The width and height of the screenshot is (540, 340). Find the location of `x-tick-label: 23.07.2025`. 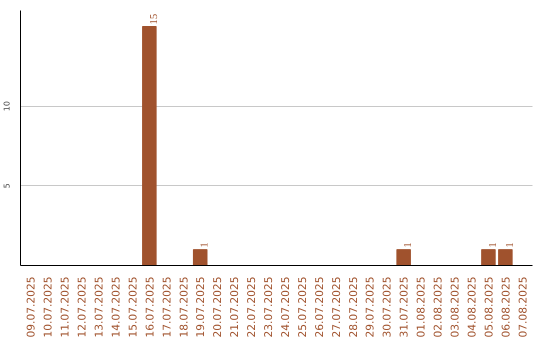

x-tick-label: 23.07.2025 is located at coordinates (269, 307).